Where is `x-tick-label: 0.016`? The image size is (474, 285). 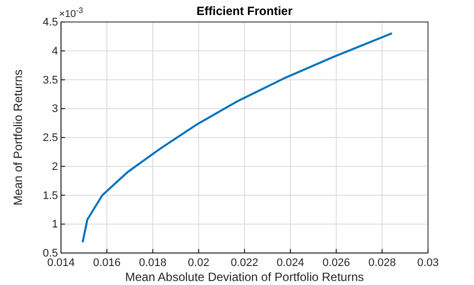 x-tick-label: 0.016 is located at coordinates (107, 262).